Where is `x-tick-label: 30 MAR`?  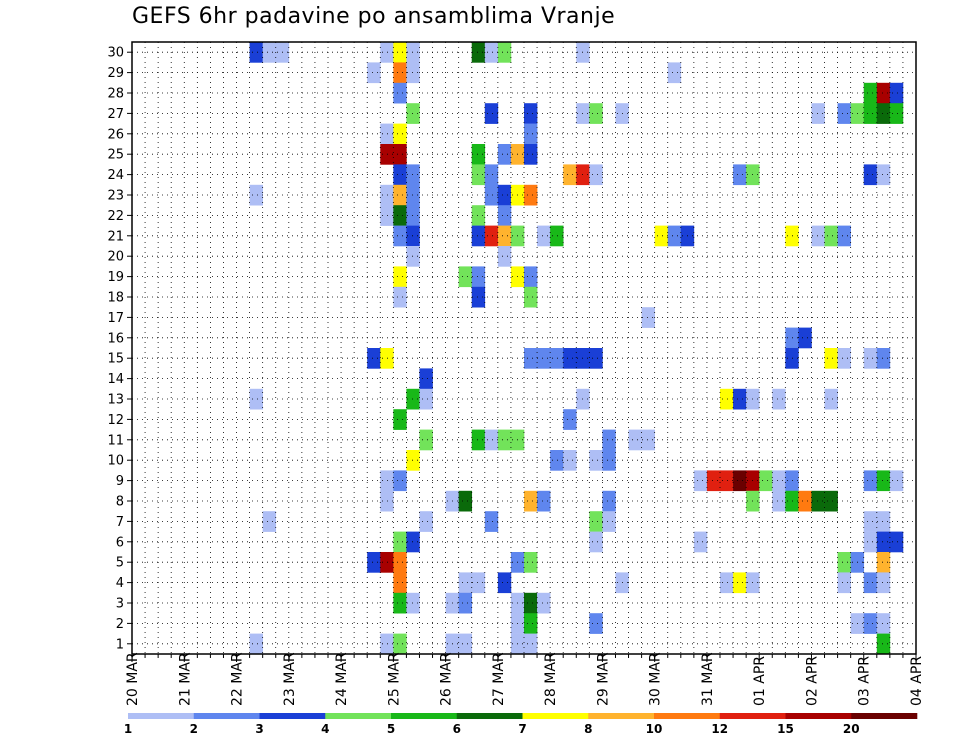
x-tick-label: 30 MAR is located at coordinates (656, 679).